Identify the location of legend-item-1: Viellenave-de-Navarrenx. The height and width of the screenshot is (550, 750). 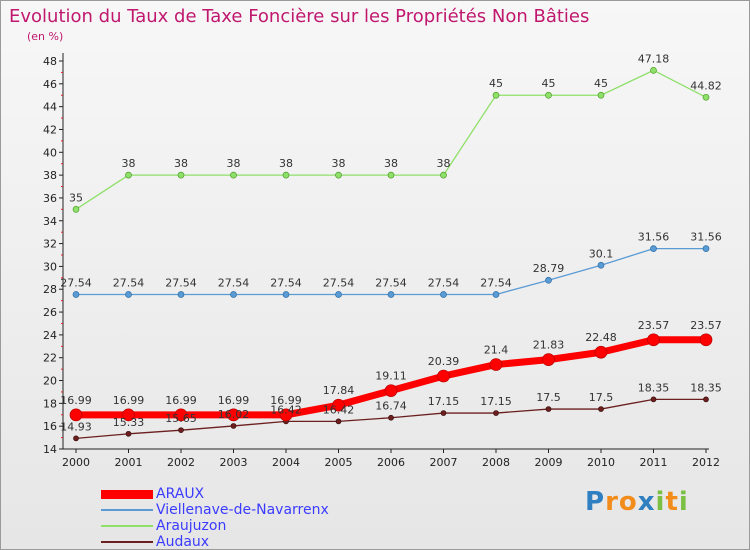
(266, 510).